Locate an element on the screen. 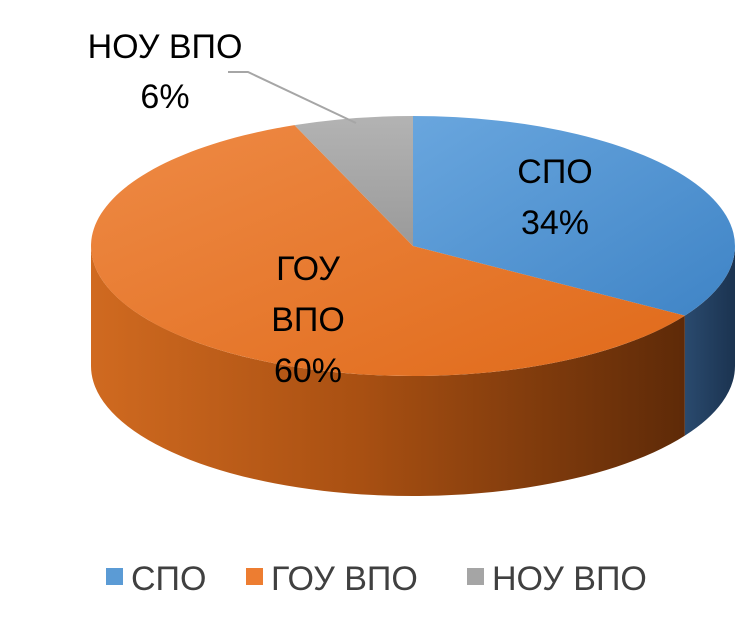 The width and height of the screenshot is (743, 639). data-label-spo-name: СПО is located at coordinates (554, 172).